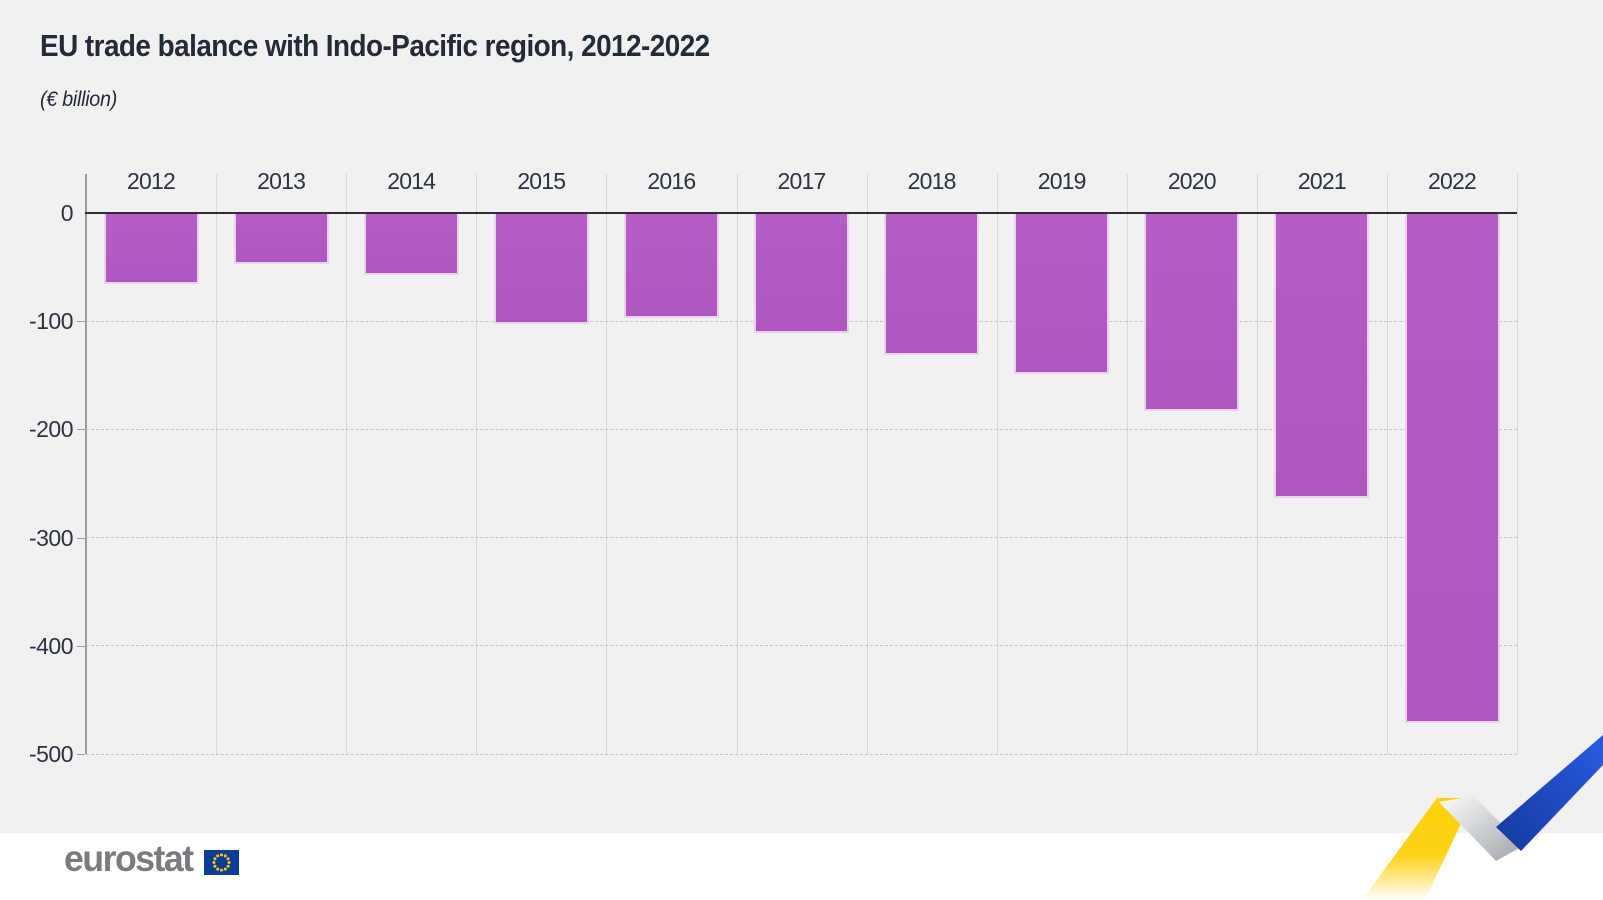 This screenshot has height=900, width=1603. Describe the element at coordinates (51, 429) in the screenshot. I see `y-tick-label: -200` at that location.